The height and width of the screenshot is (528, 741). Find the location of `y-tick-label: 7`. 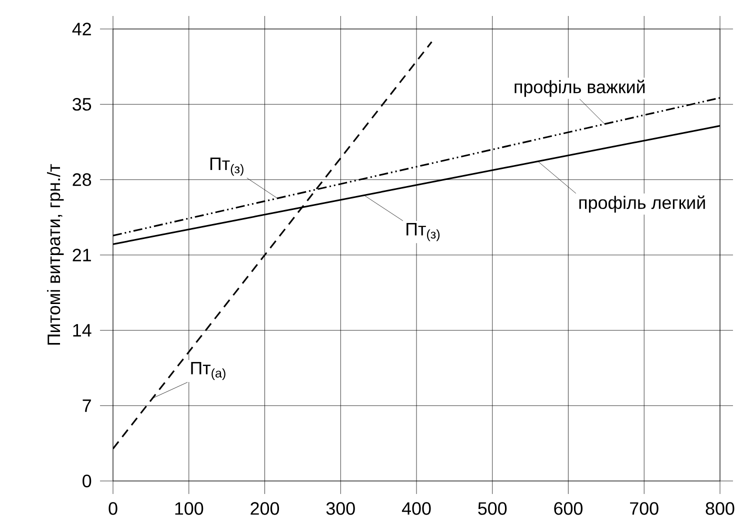

y-tick-label: 7 is located at coordinates (86, 405).